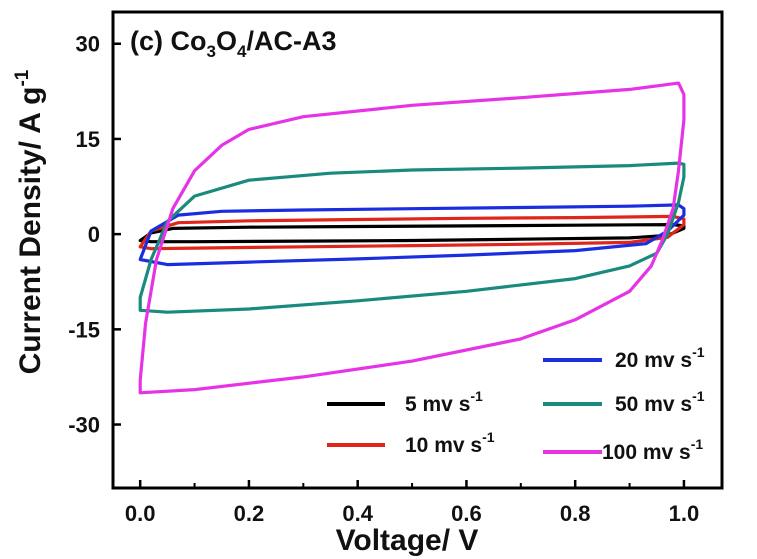 The width and height of the screenshot is (757, 559). I want to click on legend-label: 50 mv s-1, so click(660, 402).